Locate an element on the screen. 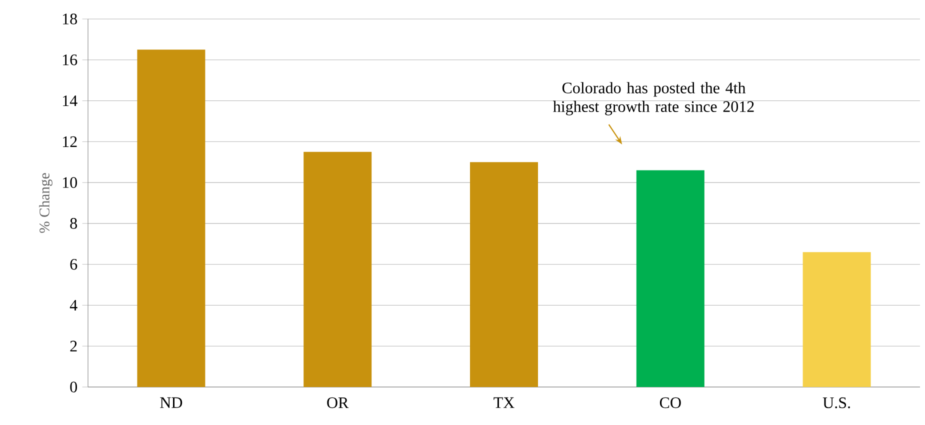 The image size is (925, 425). y-tick-label: 12 is located at coordinates (70, 141).